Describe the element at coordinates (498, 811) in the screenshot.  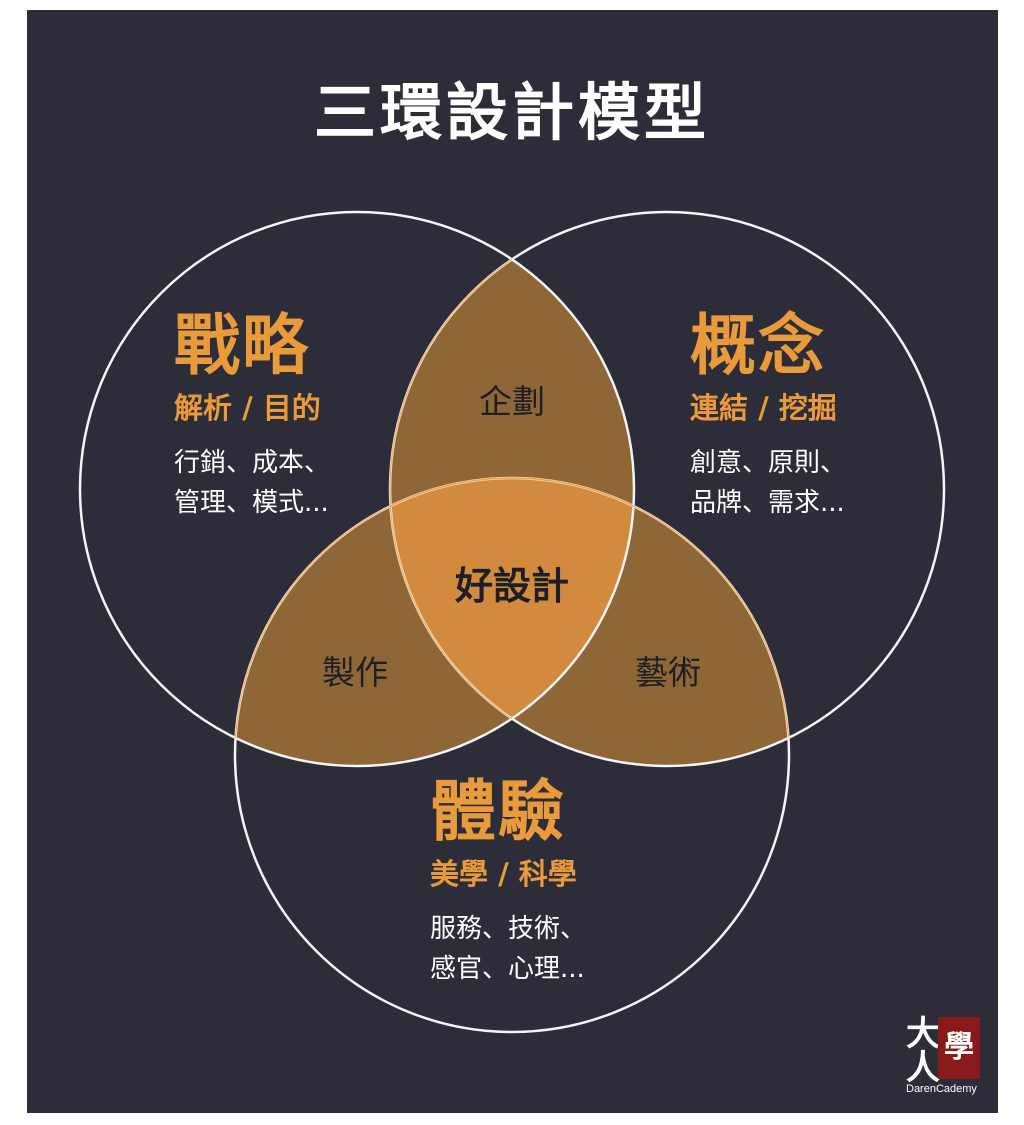
I see `experience-heading: 體驗` at that location.